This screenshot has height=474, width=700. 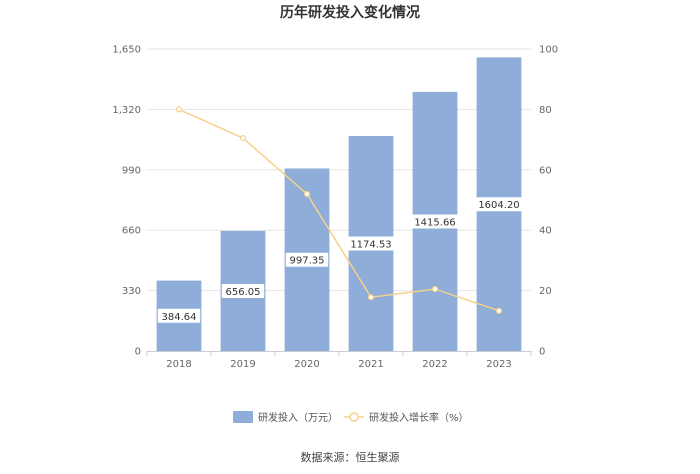 I want to click on right-axis-ticks: 0 20 40 60 80 100, so click(x=548, y=201).